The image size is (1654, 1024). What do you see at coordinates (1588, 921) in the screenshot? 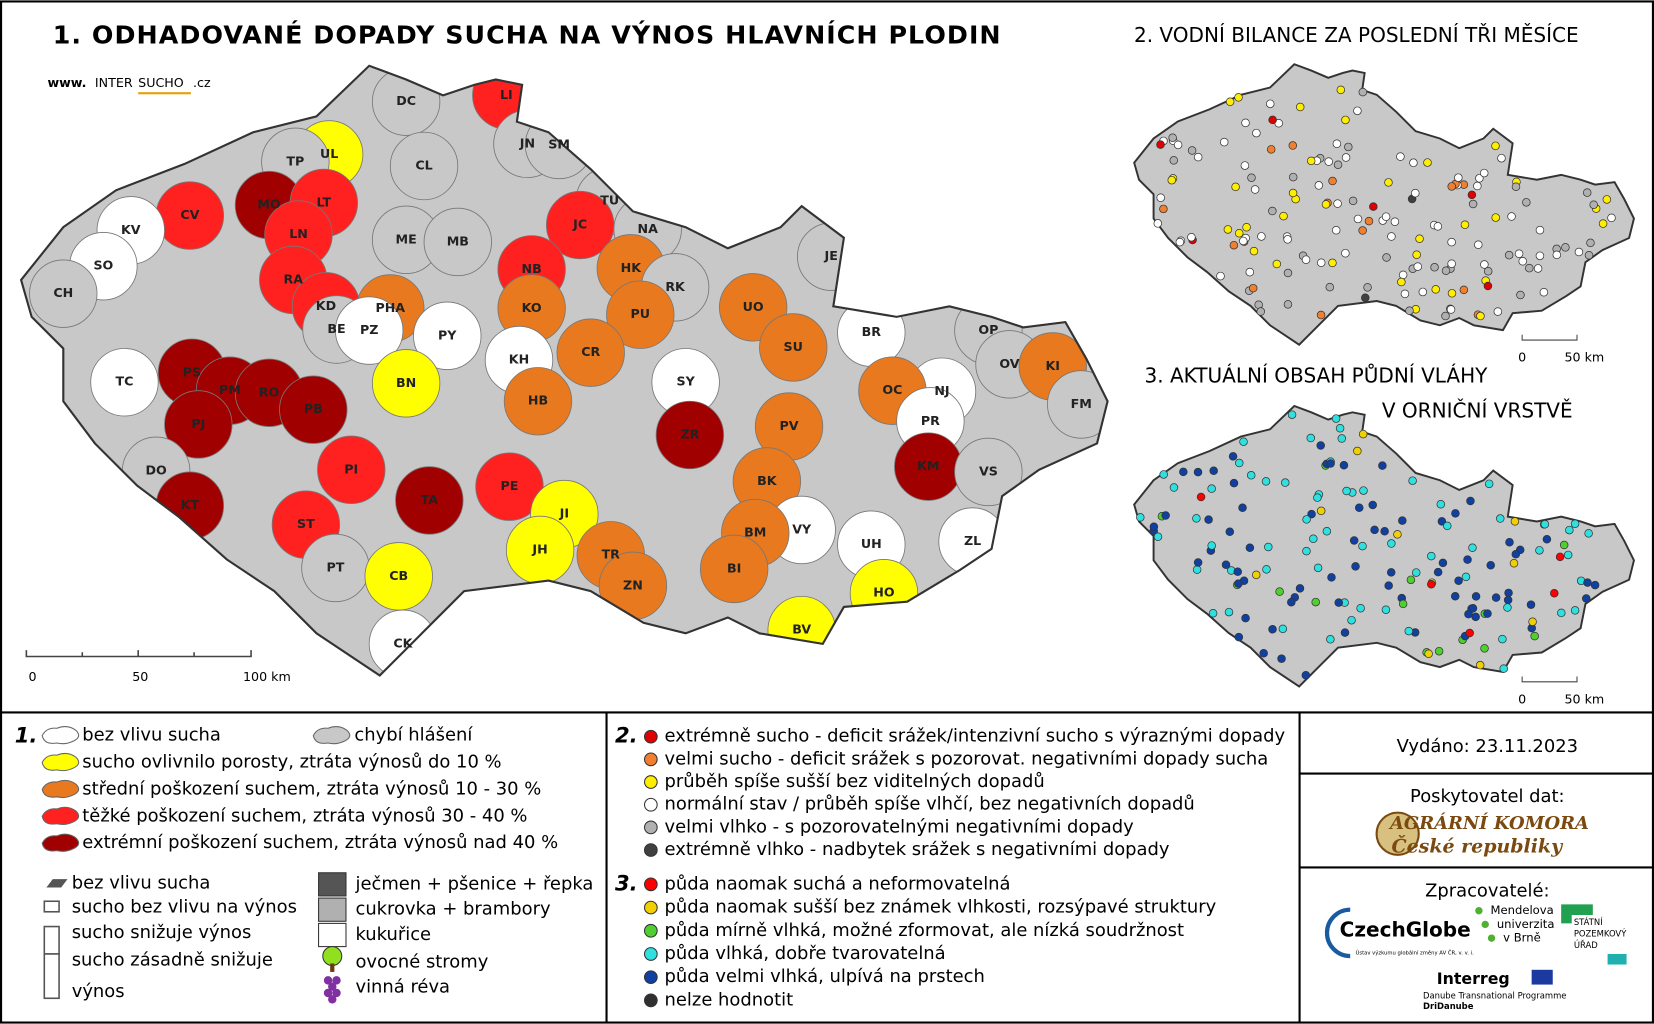
I see `spu-label: STÁTNÍ` at bounding box center [1588, 921].